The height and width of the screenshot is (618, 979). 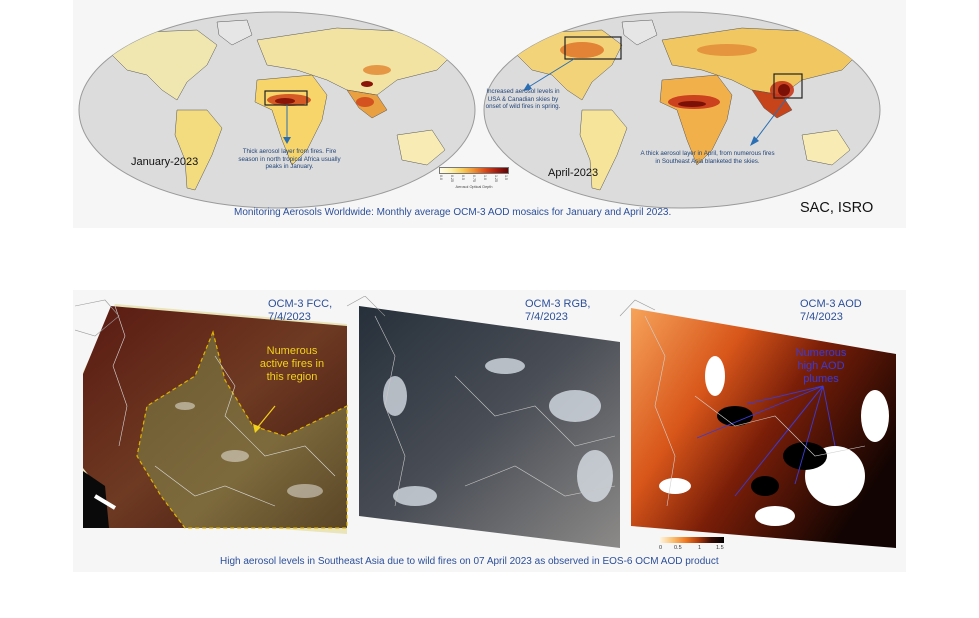 What do you see at coordinates (546, 317) in the screenshot?
I see `rgb-date-line: 7/4/2023` at bounding box center [546, 317].